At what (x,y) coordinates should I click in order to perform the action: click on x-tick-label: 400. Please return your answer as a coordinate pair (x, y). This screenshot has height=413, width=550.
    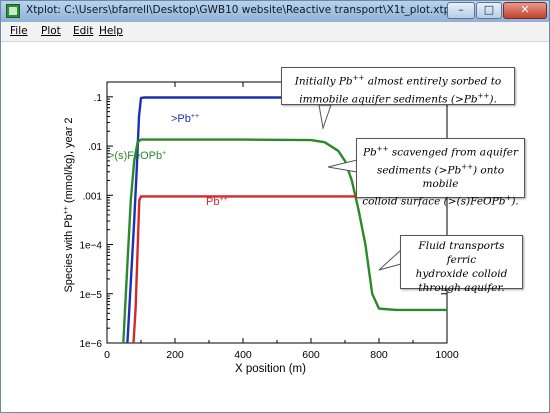
    Looking at the image, I should click on (243, 355).